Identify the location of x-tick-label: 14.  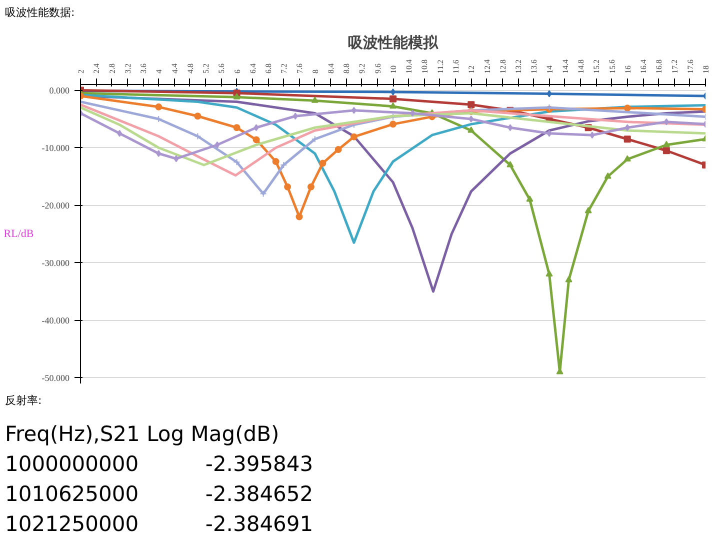
(549, 70).